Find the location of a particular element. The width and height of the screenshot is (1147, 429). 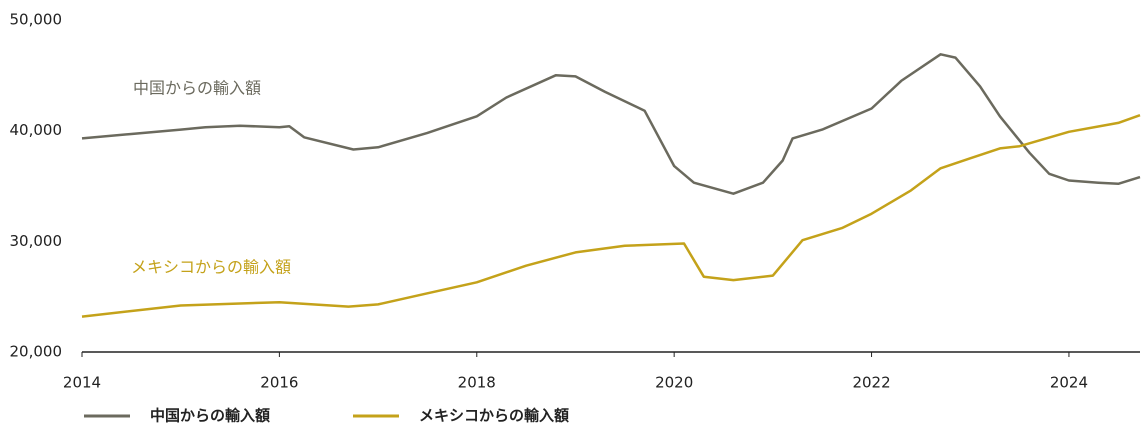

legend-label: 中国からの輸入額 is located at coordinates (210, 416).